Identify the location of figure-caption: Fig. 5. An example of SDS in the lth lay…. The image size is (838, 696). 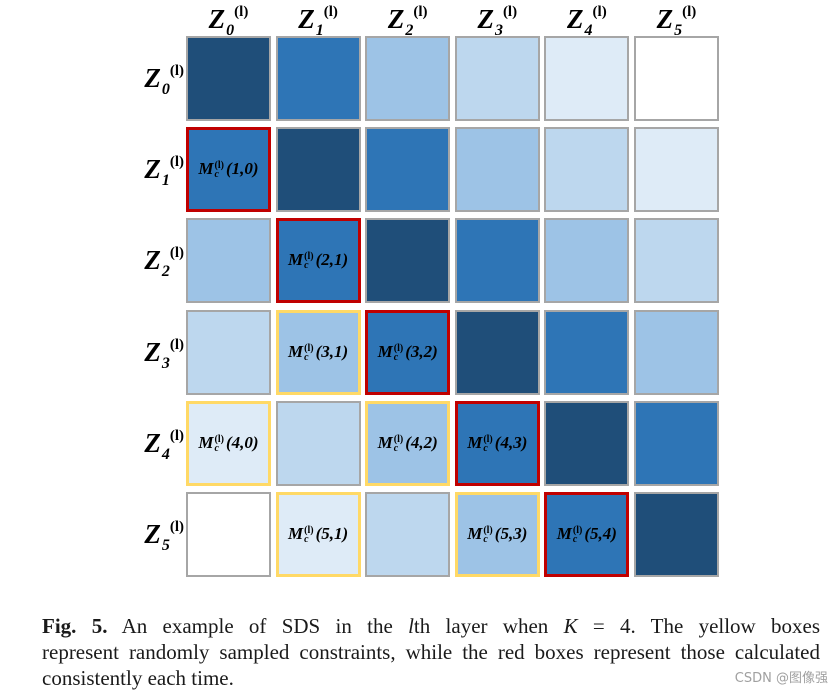
(431, 652).